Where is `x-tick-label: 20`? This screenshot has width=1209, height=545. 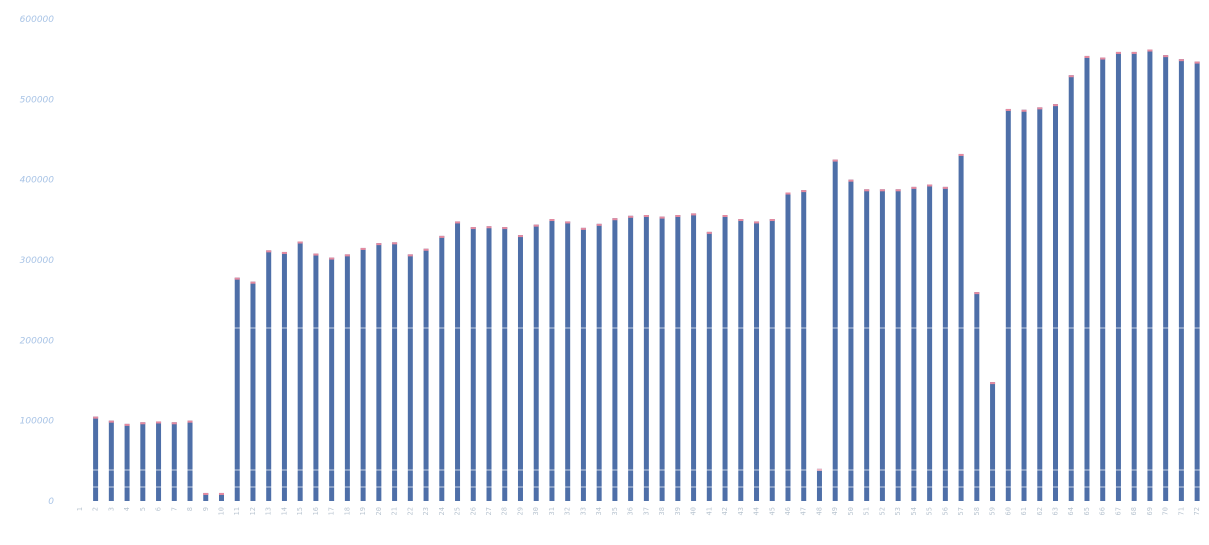
x-tick-label: 20 is located at coordinates (379, 511).